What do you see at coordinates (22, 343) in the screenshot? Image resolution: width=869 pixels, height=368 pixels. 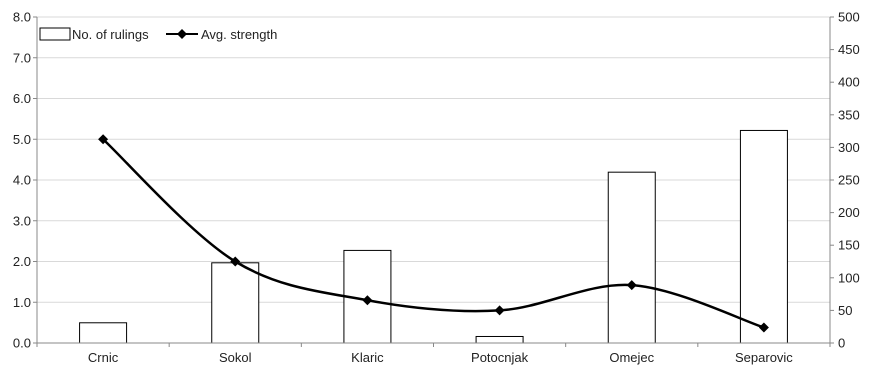 I see `left-tick-label: 0.0` at bounding box center [22, 343].